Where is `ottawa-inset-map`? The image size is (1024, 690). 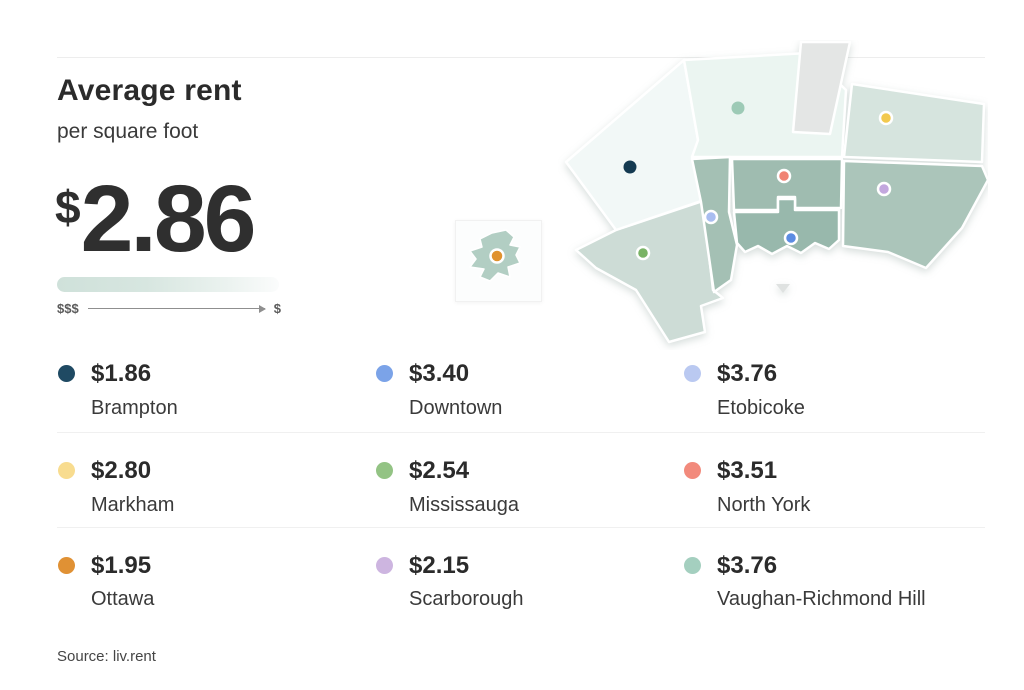
ottawa-inset-map is located at coordinates (498, 261).